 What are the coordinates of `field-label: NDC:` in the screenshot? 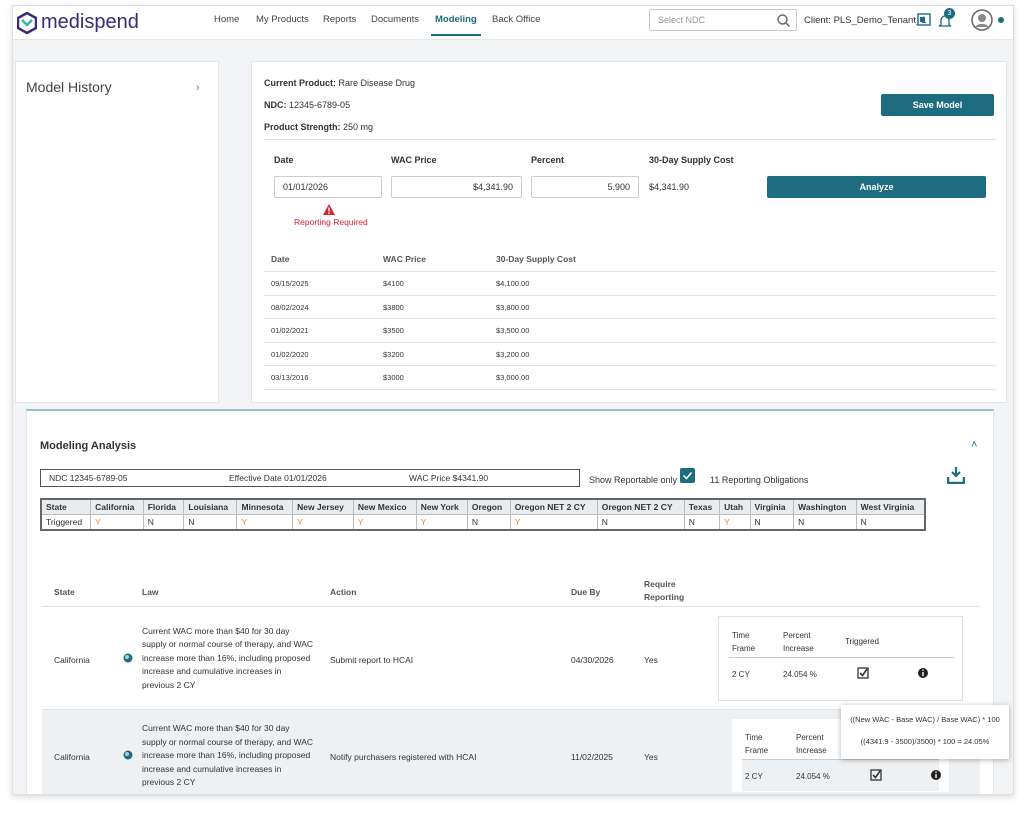 It's located at (275, 105).